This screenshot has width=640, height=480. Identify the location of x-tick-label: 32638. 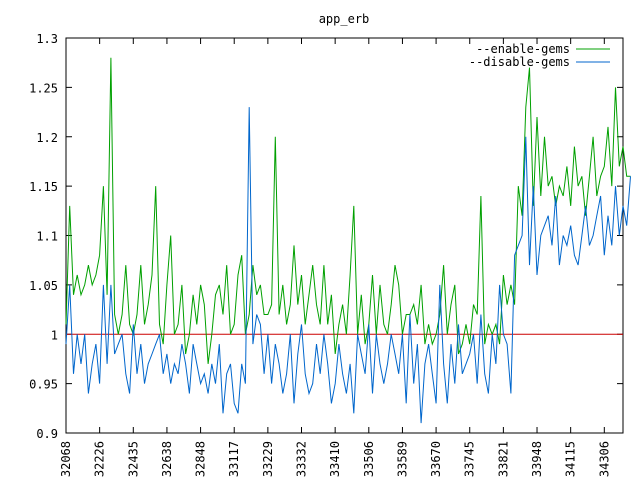
(167, 459).